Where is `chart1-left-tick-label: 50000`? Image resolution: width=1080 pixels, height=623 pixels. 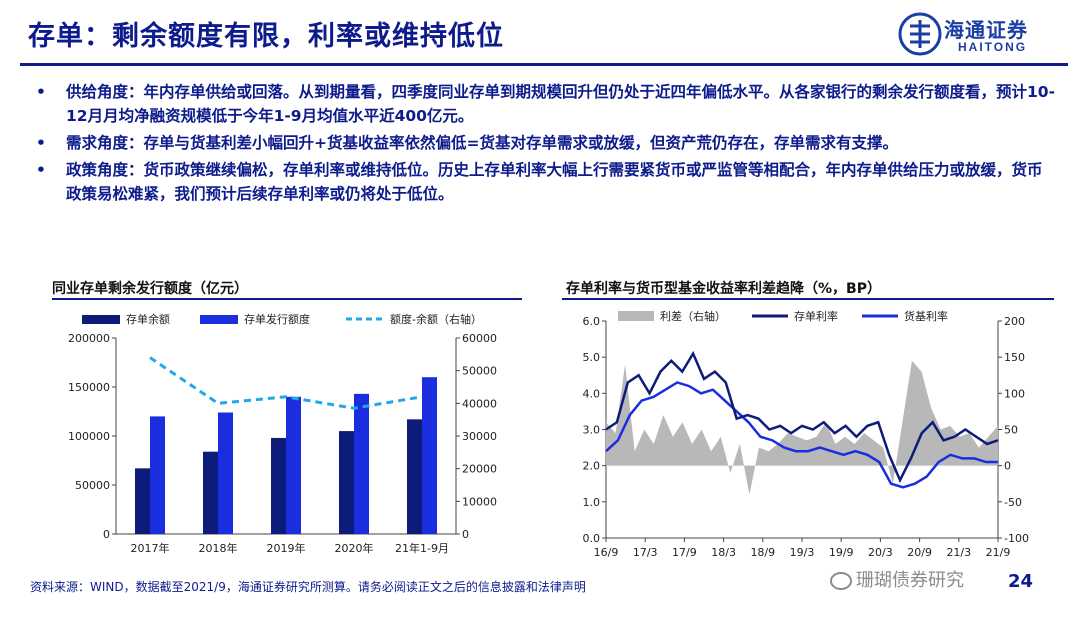 chart1-left-tick-label: 50000 is located at coordinates (92, 485).